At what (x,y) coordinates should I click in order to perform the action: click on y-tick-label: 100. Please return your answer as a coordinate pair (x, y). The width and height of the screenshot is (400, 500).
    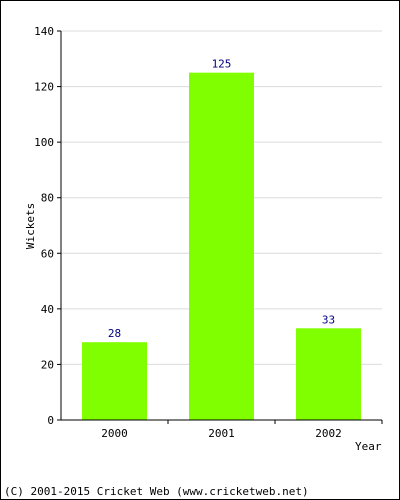
    Looking at the image, I should click on (44, 142).